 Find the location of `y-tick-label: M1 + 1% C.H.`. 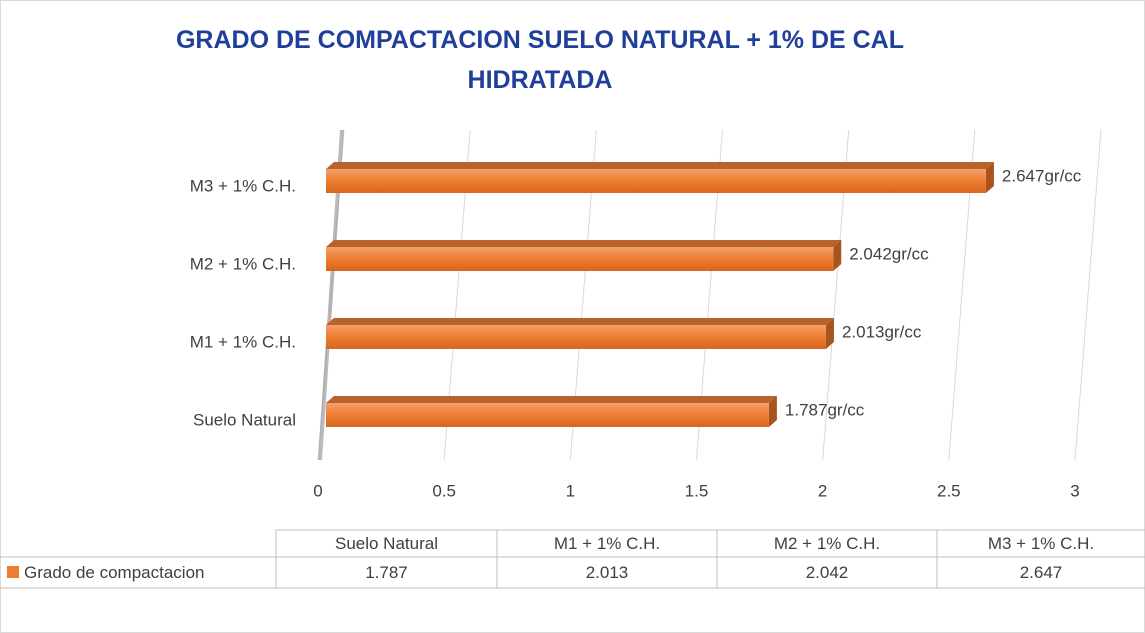

y-tick-label: M1 + 1% C.H. is located at coordinates (243, 341).